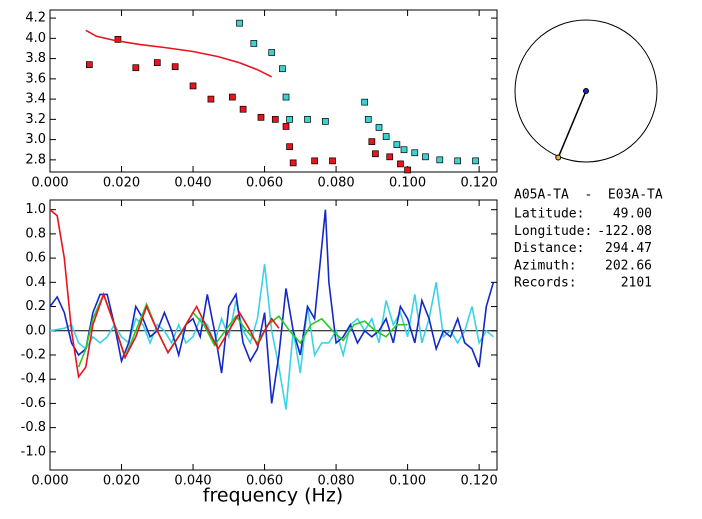 This screenshot has width=702, height=519. What do you see at coordinates (636, 283) in the screenshot?
I see `info-value: 2101` at bounding box center [636, 283].